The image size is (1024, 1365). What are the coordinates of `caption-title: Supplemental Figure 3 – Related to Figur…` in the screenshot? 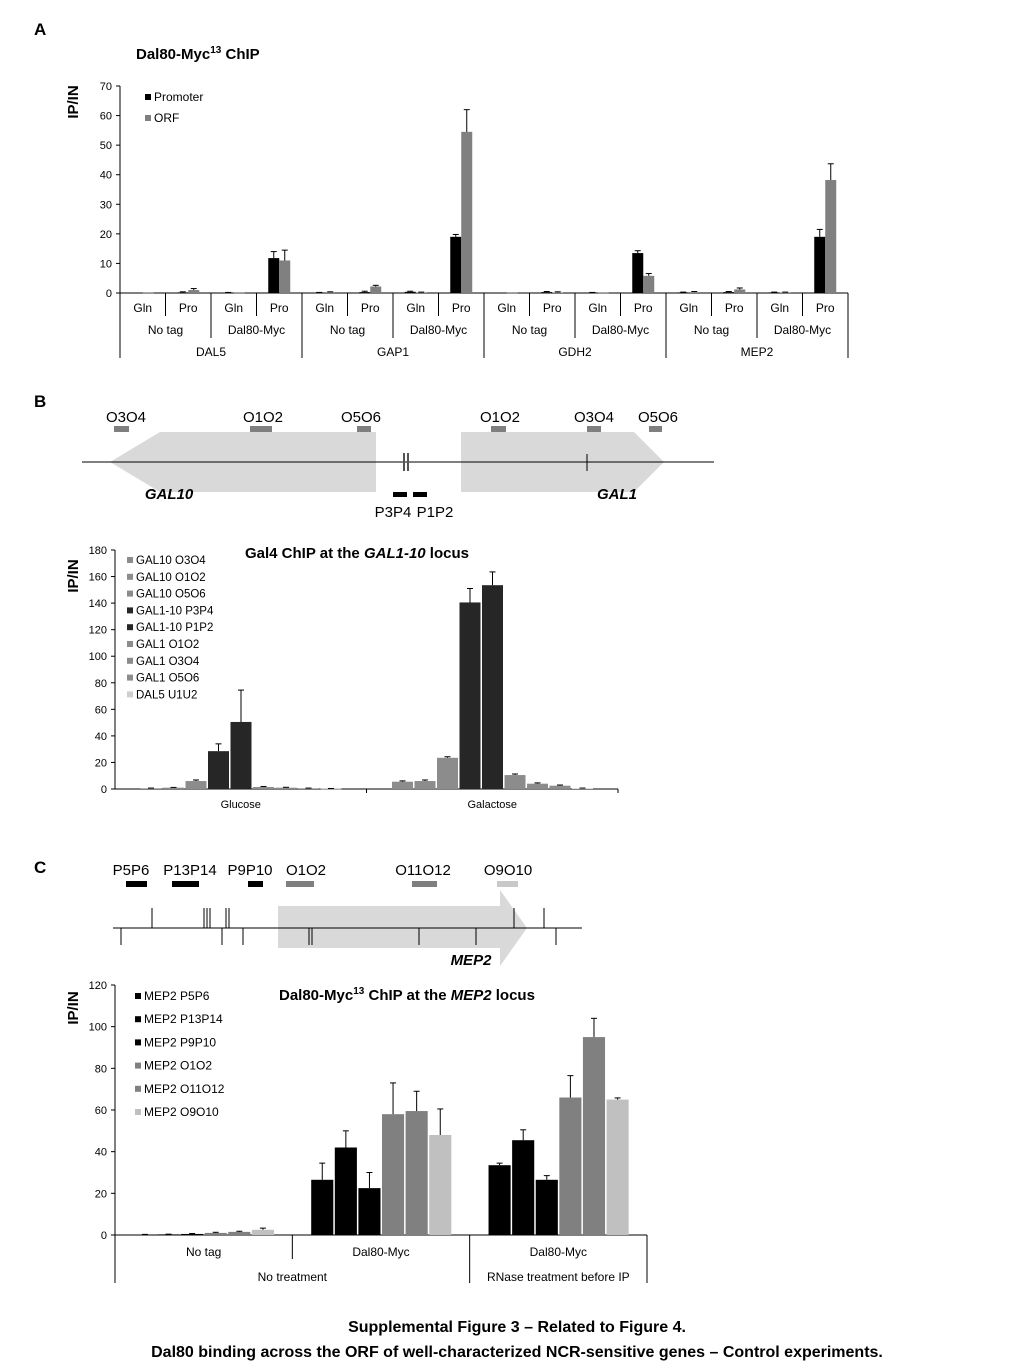 It's located at (517, 1327).